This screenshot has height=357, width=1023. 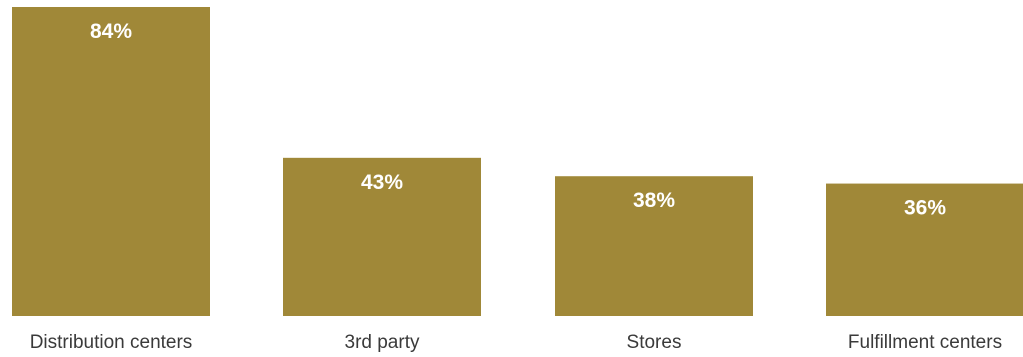 What do you see at coordinates (654, 200) in the screenshot?
I see `data-label: 38%` at bounding box center [654, 200].